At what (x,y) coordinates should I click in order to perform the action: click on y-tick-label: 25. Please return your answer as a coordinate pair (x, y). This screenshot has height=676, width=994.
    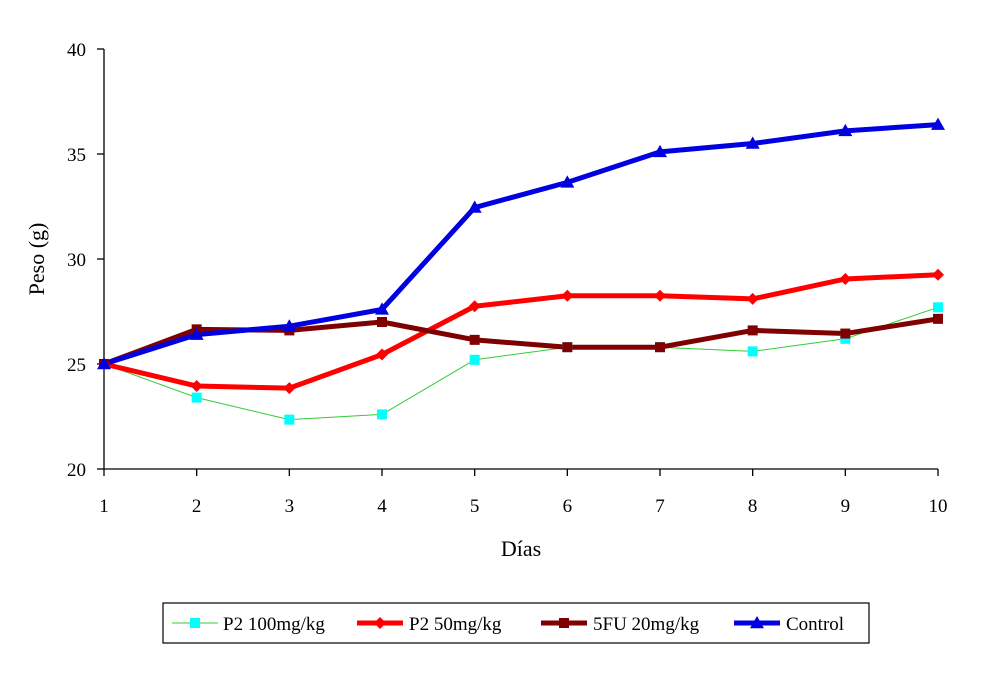
    Looking at the image, I should click on (76, 365).